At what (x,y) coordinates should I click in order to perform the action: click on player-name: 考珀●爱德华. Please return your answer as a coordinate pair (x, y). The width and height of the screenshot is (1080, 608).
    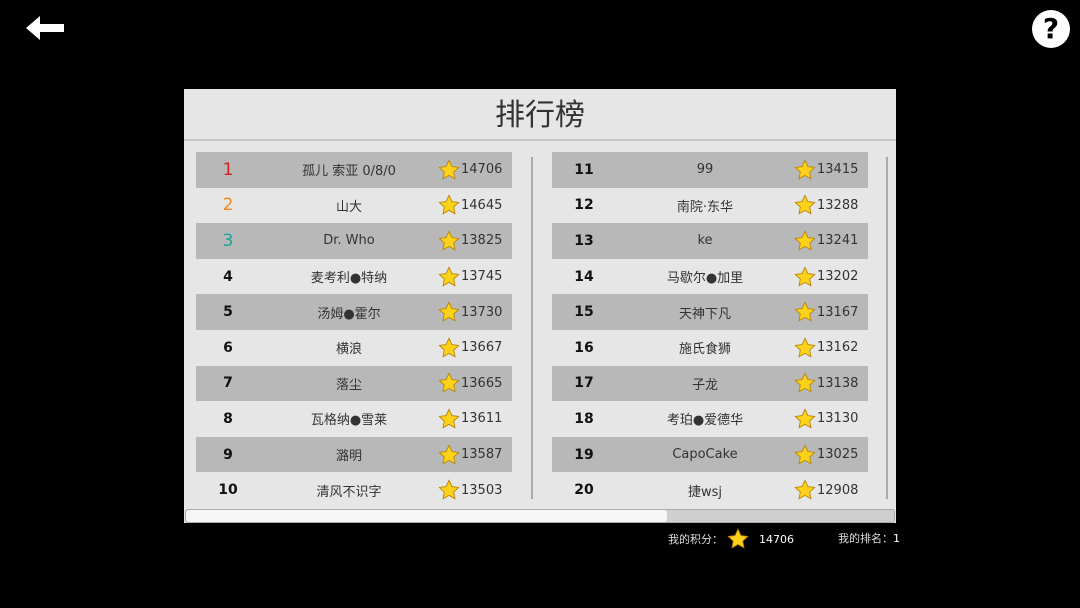
    Looking at the image, I should click on (705, 421).